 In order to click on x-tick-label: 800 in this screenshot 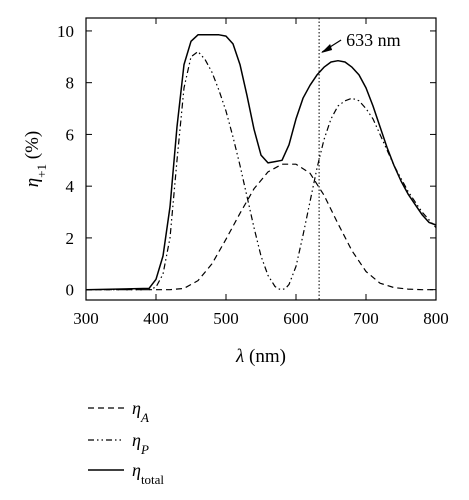, I will do `click(436, 318)`.